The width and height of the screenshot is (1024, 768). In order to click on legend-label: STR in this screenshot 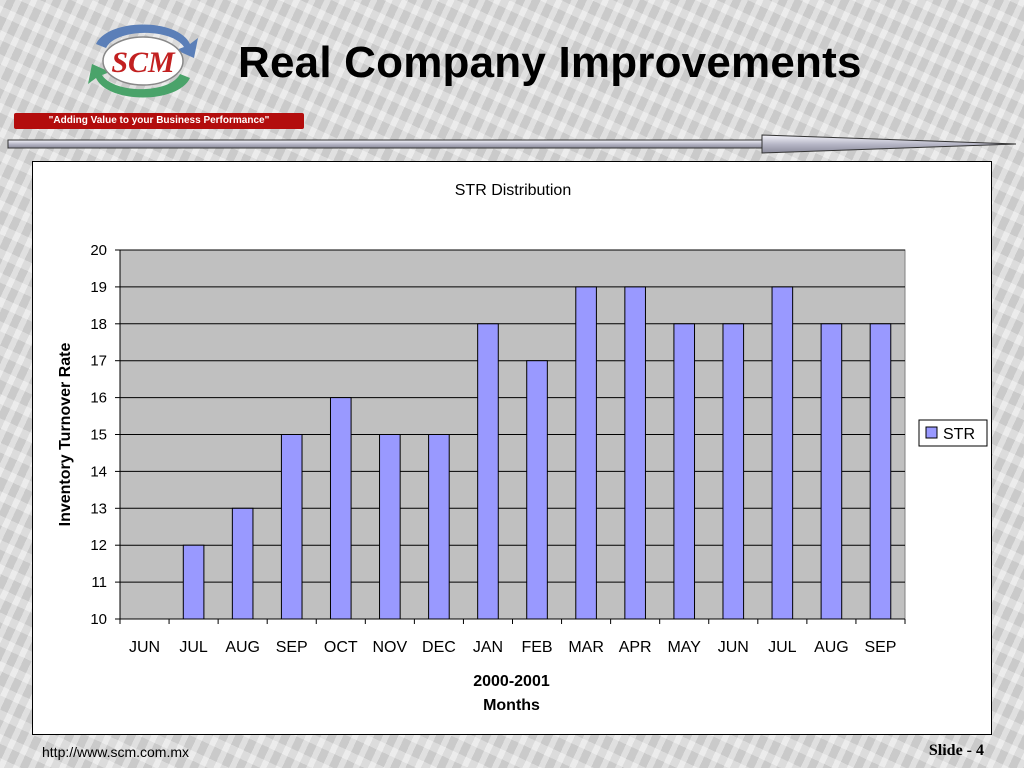, I will do `click(959, 434)`.